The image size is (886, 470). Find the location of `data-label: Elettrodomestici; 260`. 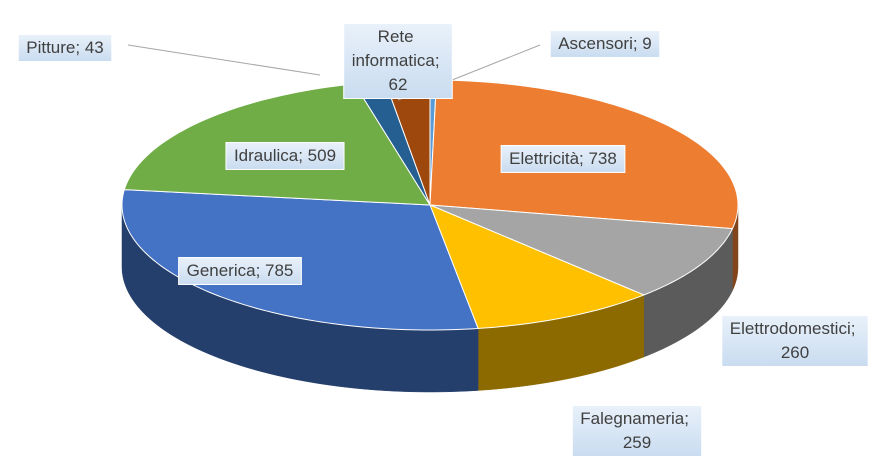

data-label: Elettrodomestici; 260 is located at coordinates (795, 340).